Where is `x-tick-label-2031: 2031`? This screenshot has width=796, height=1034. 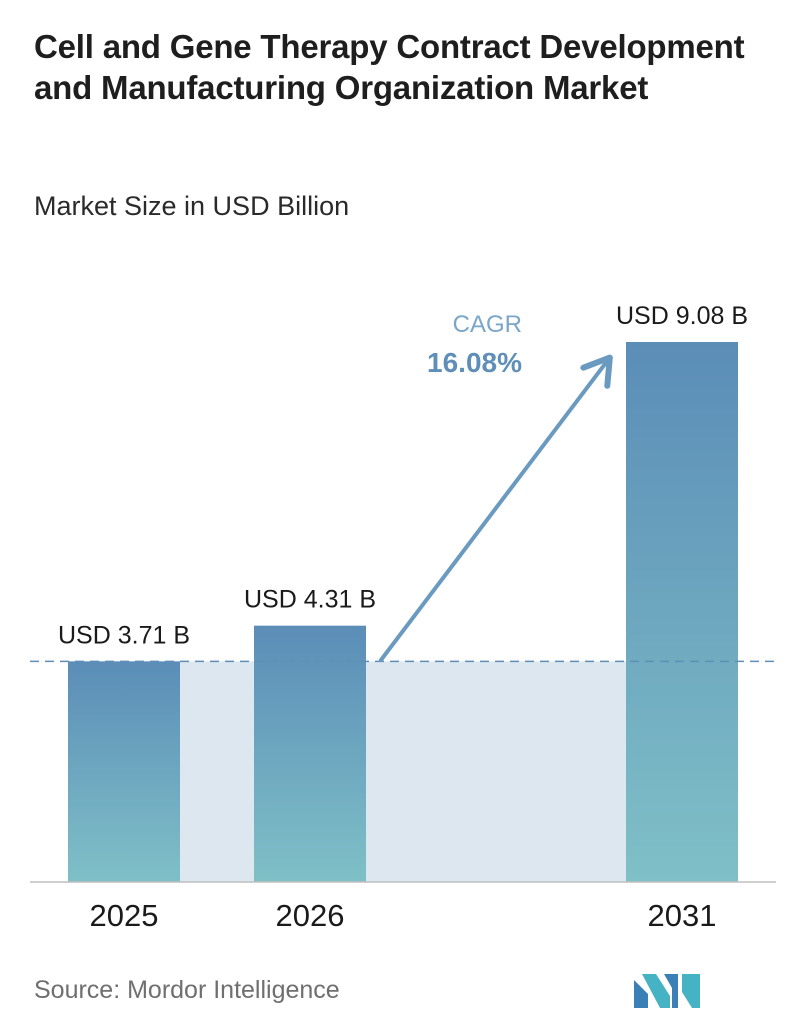
x-tick-label-2031: 2031 is located at coordinates (682, 915).